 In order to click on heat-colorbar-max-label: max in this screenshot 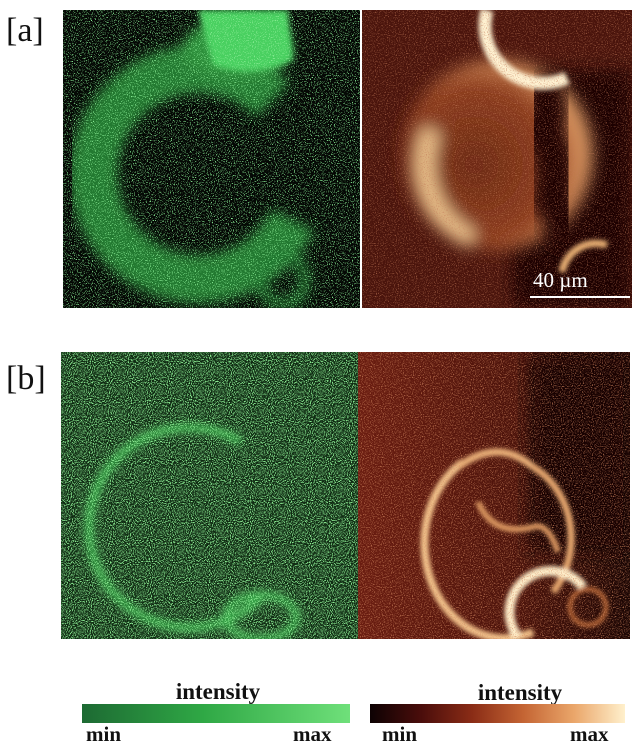, I will do `click(589, 734)`.